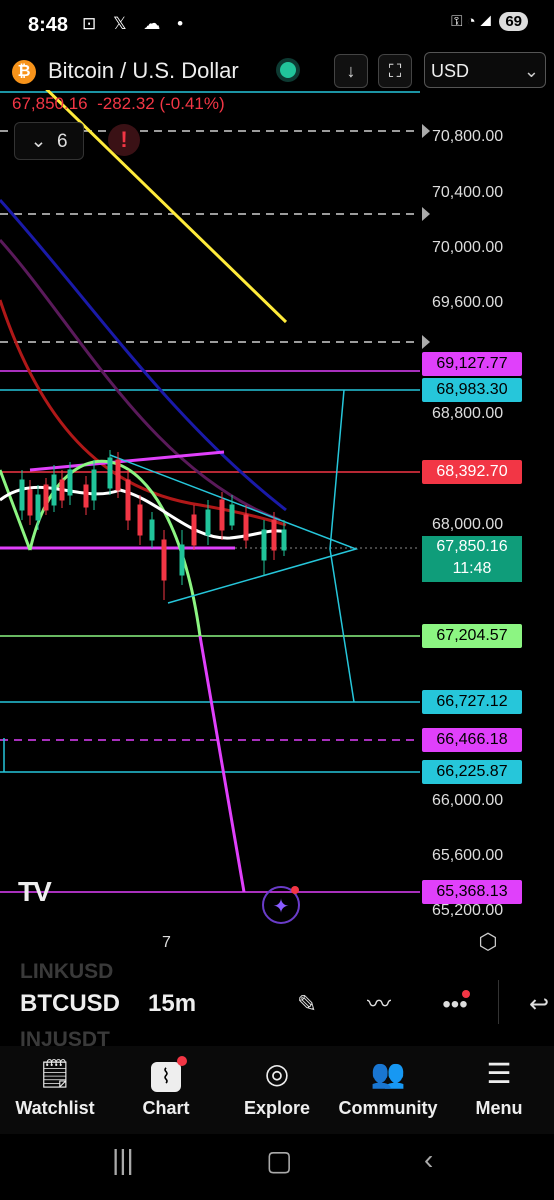 The height and width of the screenshot is (1200, 554). I want to click on status-notification-icons: ⊡ 𝕏 ☁ •, so click(136, 23).